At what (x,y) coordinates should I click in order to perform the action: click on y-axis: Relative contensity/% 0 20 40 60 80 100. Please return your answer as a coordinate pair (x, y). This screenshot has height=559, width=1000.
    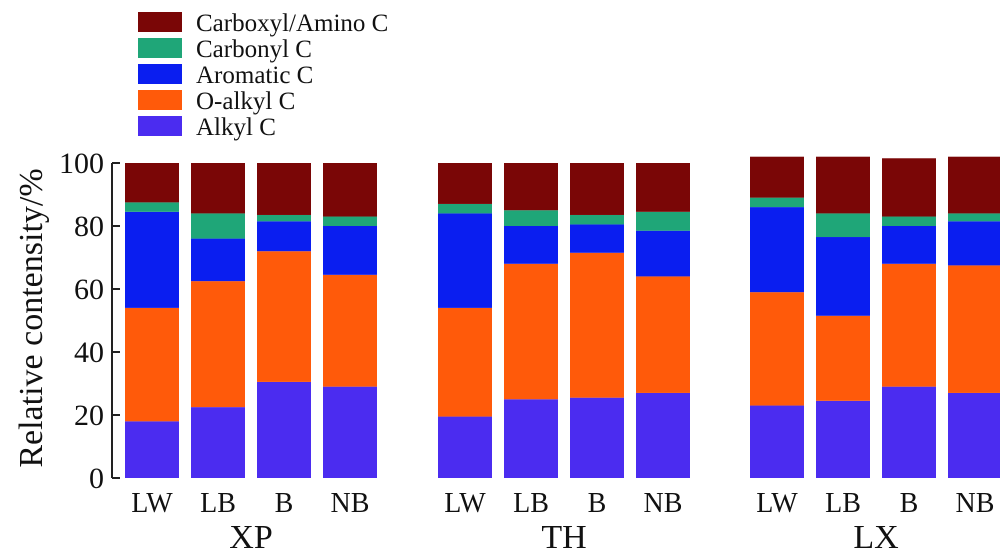
    Looking at the image, I should click on (66, 321).